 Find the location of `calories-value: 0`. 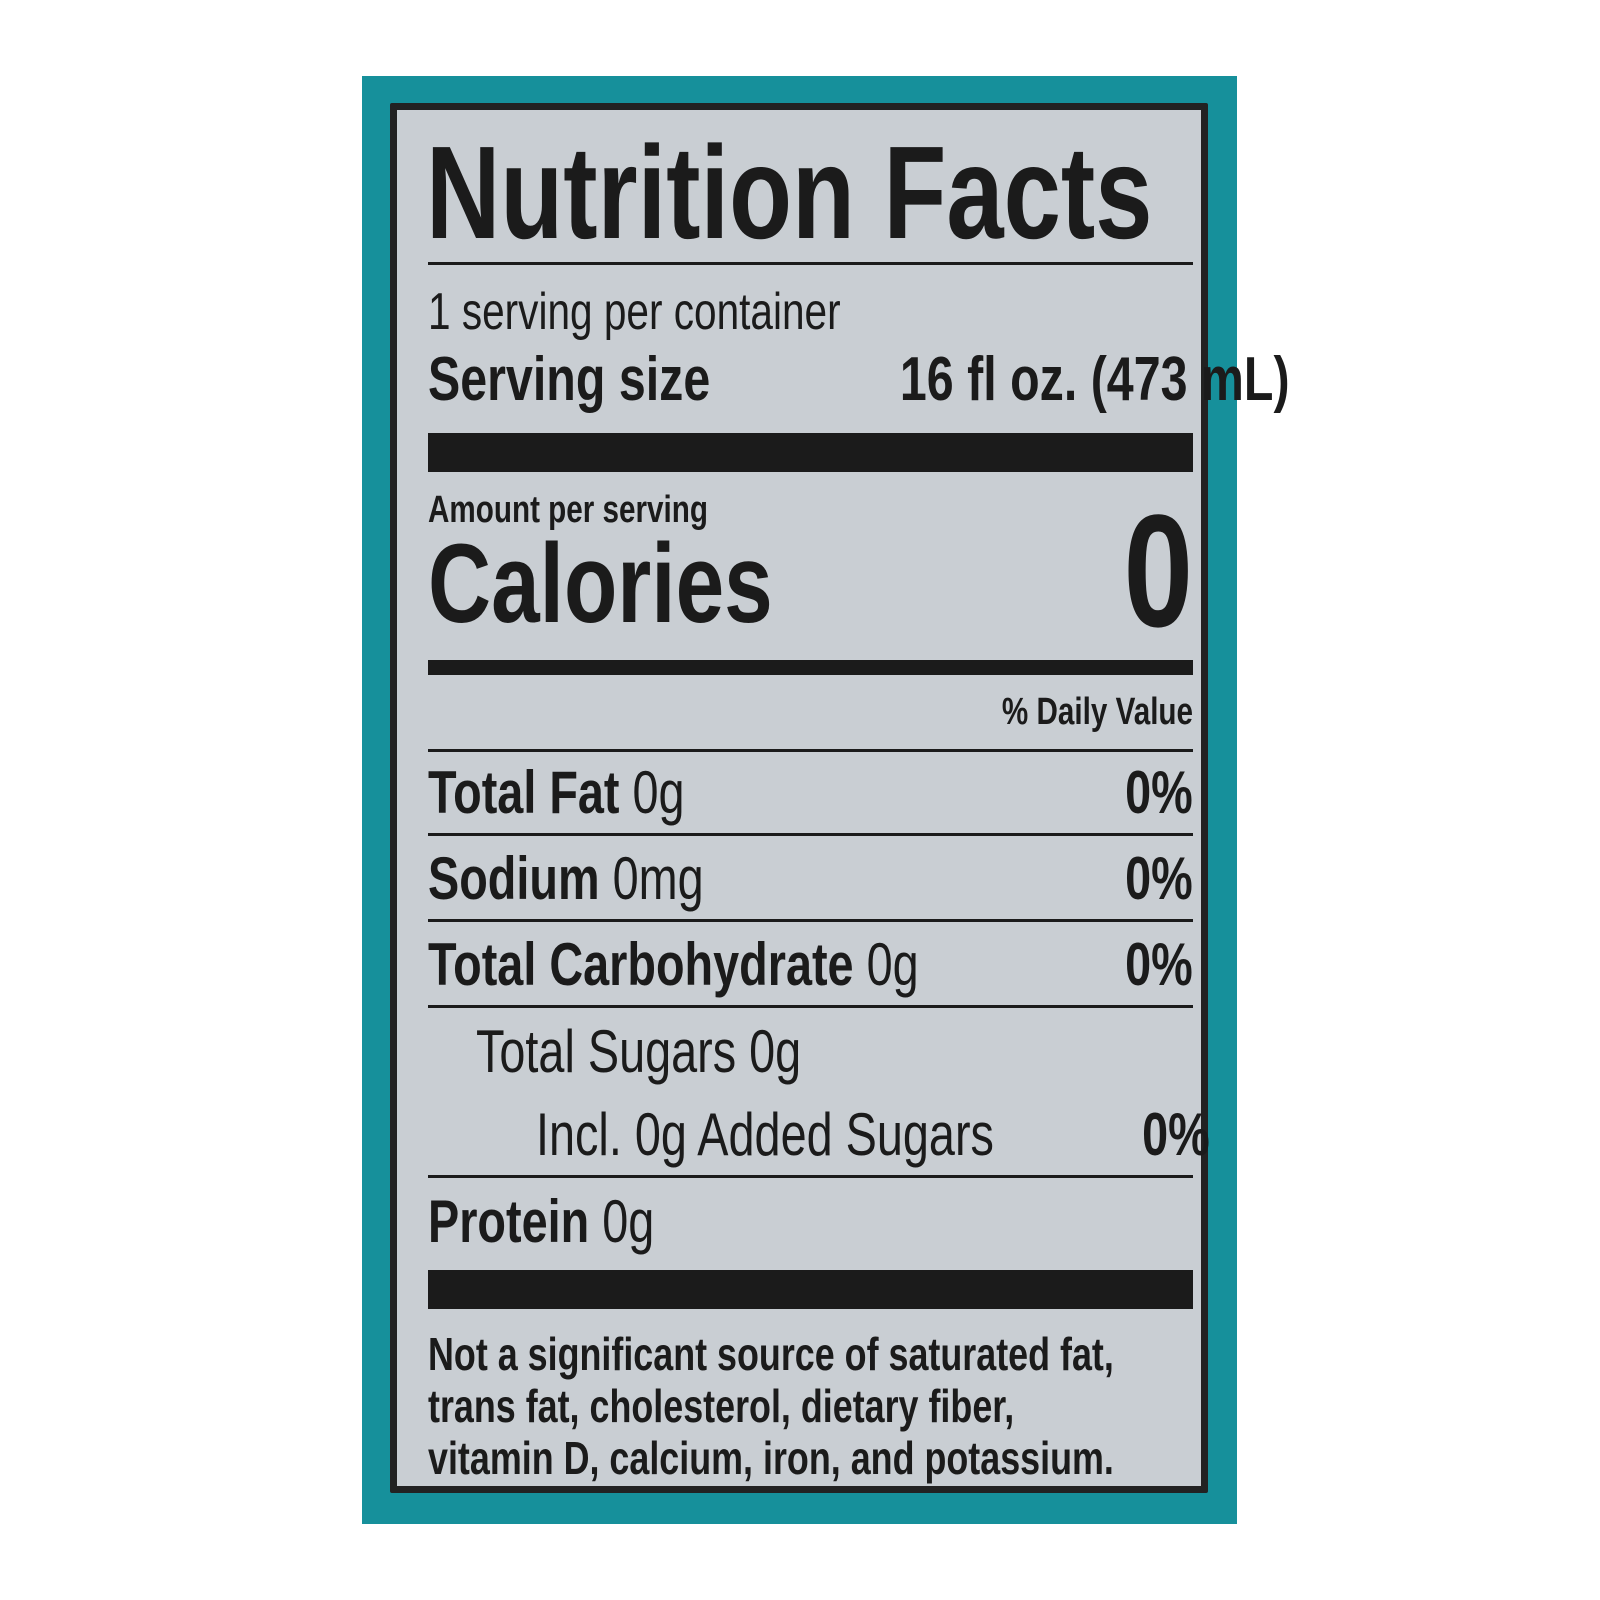

calories-value: 0 is located at coordinates (1158, 570).